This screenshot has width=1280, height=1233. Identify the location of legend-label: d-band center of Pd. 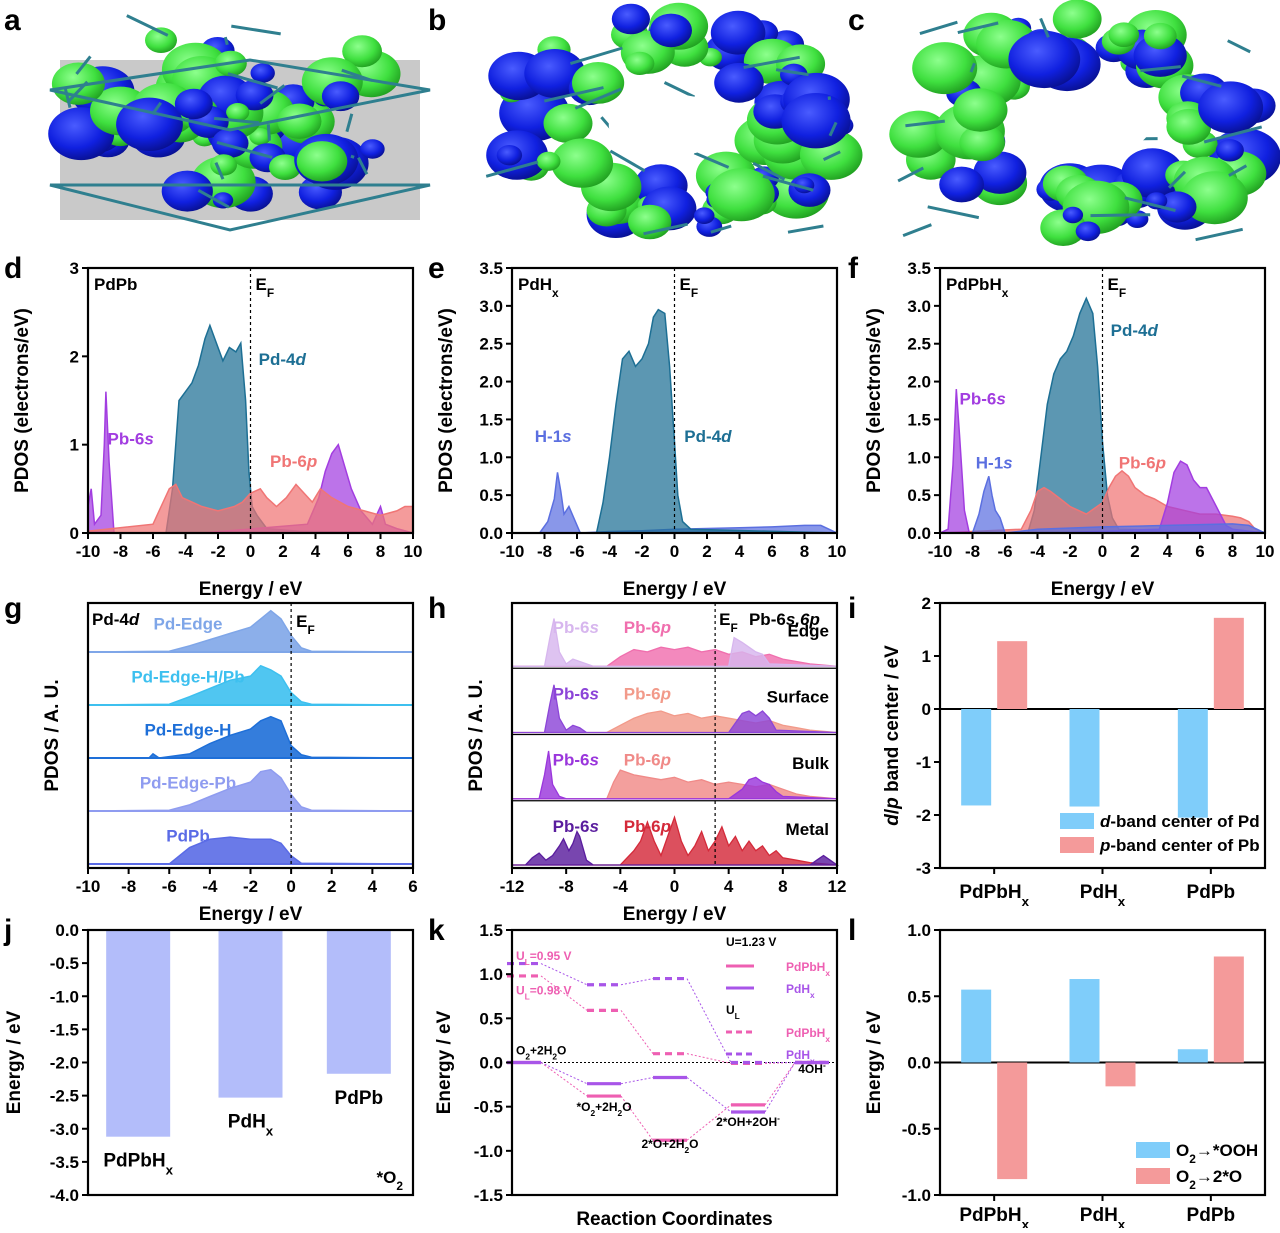
(1180, 821).